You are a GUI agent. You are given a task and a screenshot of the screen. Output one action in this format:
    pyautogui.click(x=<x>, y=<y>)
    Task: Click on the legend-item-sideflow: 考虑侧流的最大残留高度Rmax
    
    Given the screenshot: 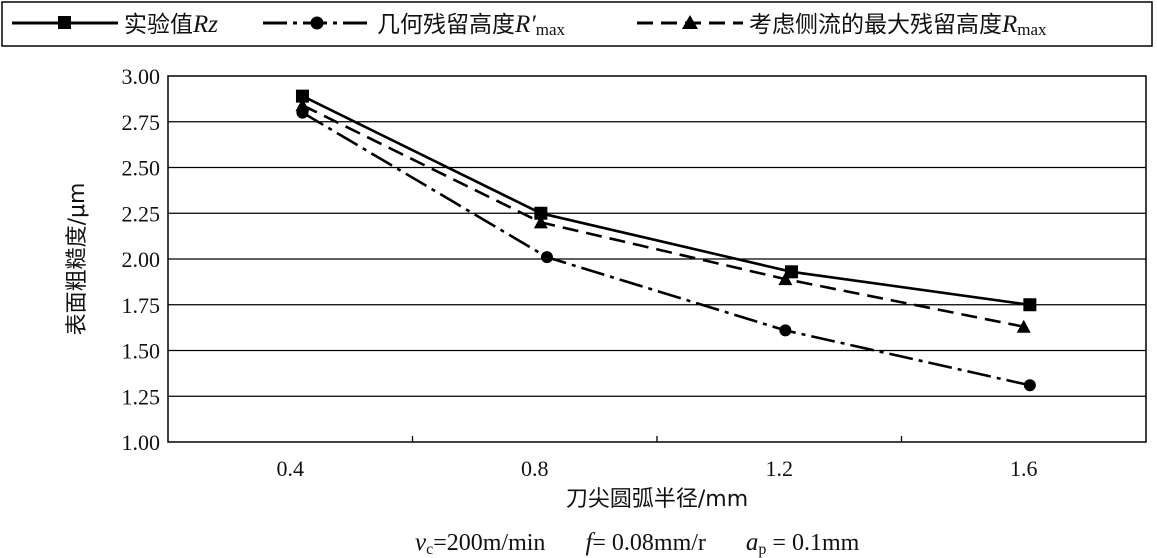 What is the action you would take?
    pyautogui.click(x=842, y=25)
    